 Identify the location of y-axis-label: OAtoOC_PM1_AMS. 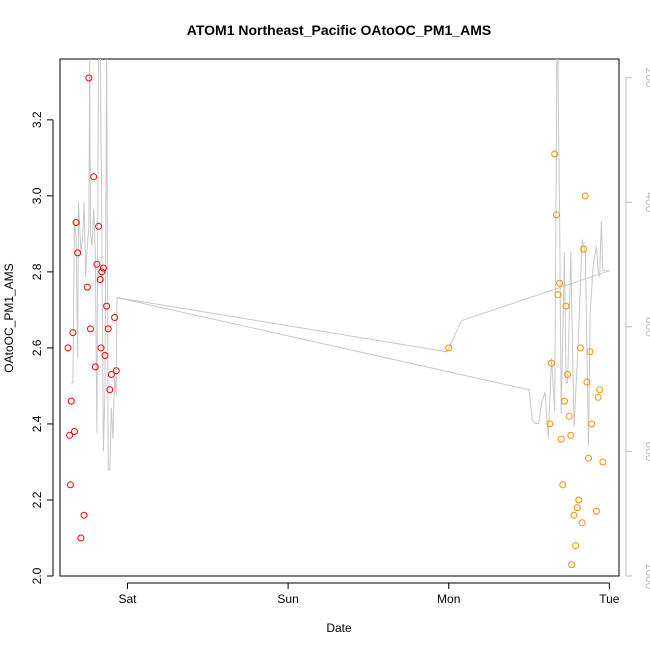
(9, 317).